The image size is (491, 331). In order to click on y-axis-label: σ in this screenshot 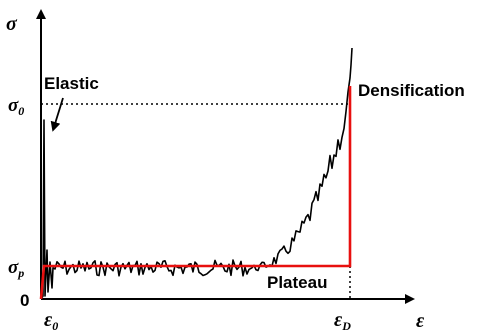, I will do `click(12, 24)`.